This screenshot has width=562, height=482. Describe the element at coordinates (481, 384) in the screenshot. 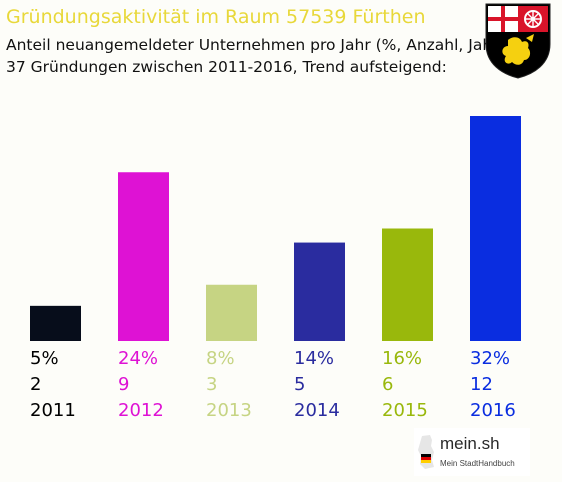

I see `count-label-2016: 12` at that location.